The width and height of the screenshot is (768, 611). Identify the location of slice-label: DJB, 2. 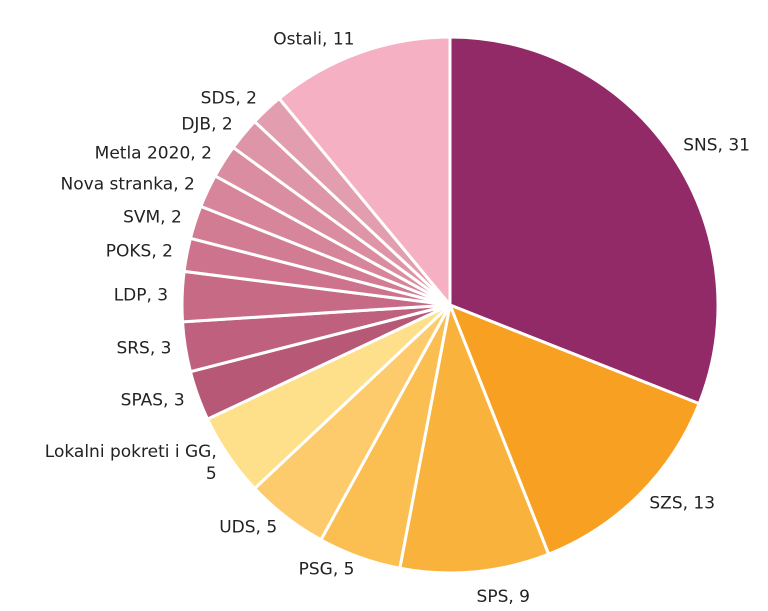
(207, 124).